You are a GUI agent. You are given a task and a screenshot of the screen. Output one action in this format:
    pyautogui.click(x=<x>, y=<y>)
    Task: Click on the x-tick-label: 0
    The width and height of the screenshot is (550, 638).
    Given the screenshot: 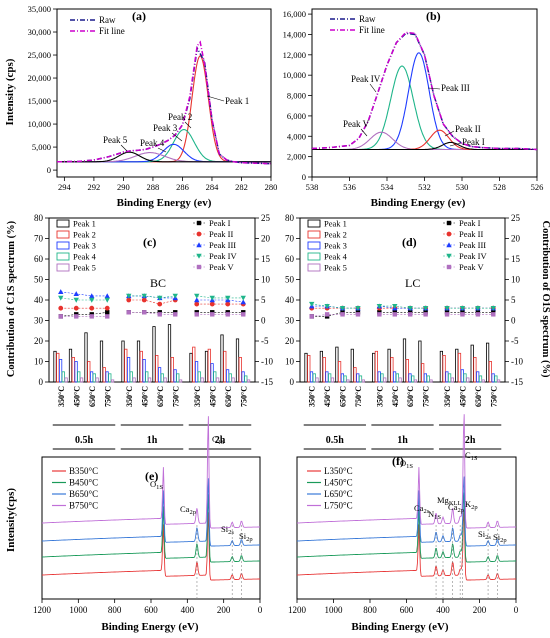 What is the action you would take?
    pyautogui.click(x=516, y=610)
    